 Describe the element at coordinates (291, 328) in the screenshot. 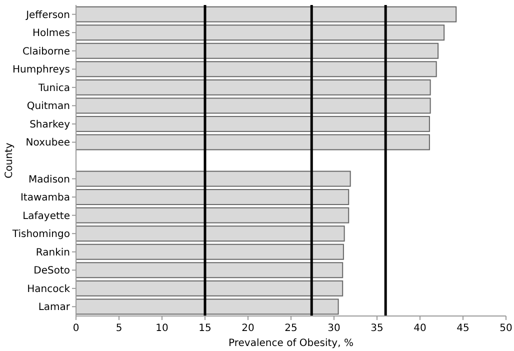

I see `x-tick-label: 25` at that location.